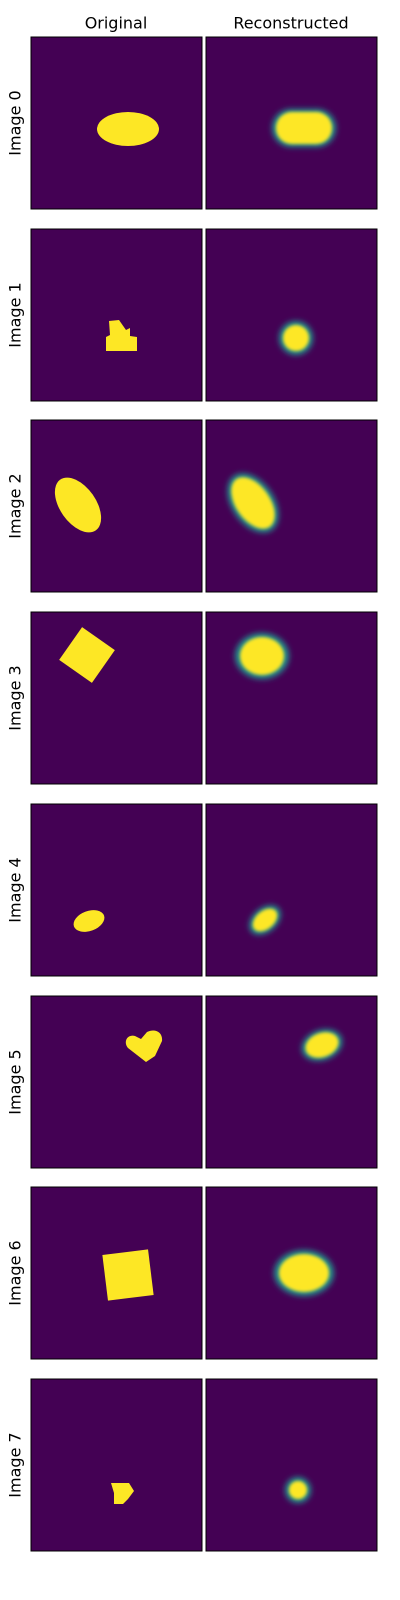 This screenshot has width=400, height=1600. Describe the element at coordinates (290, 23) in the screenshot. I see `column-title: Reconstructed` at that location.